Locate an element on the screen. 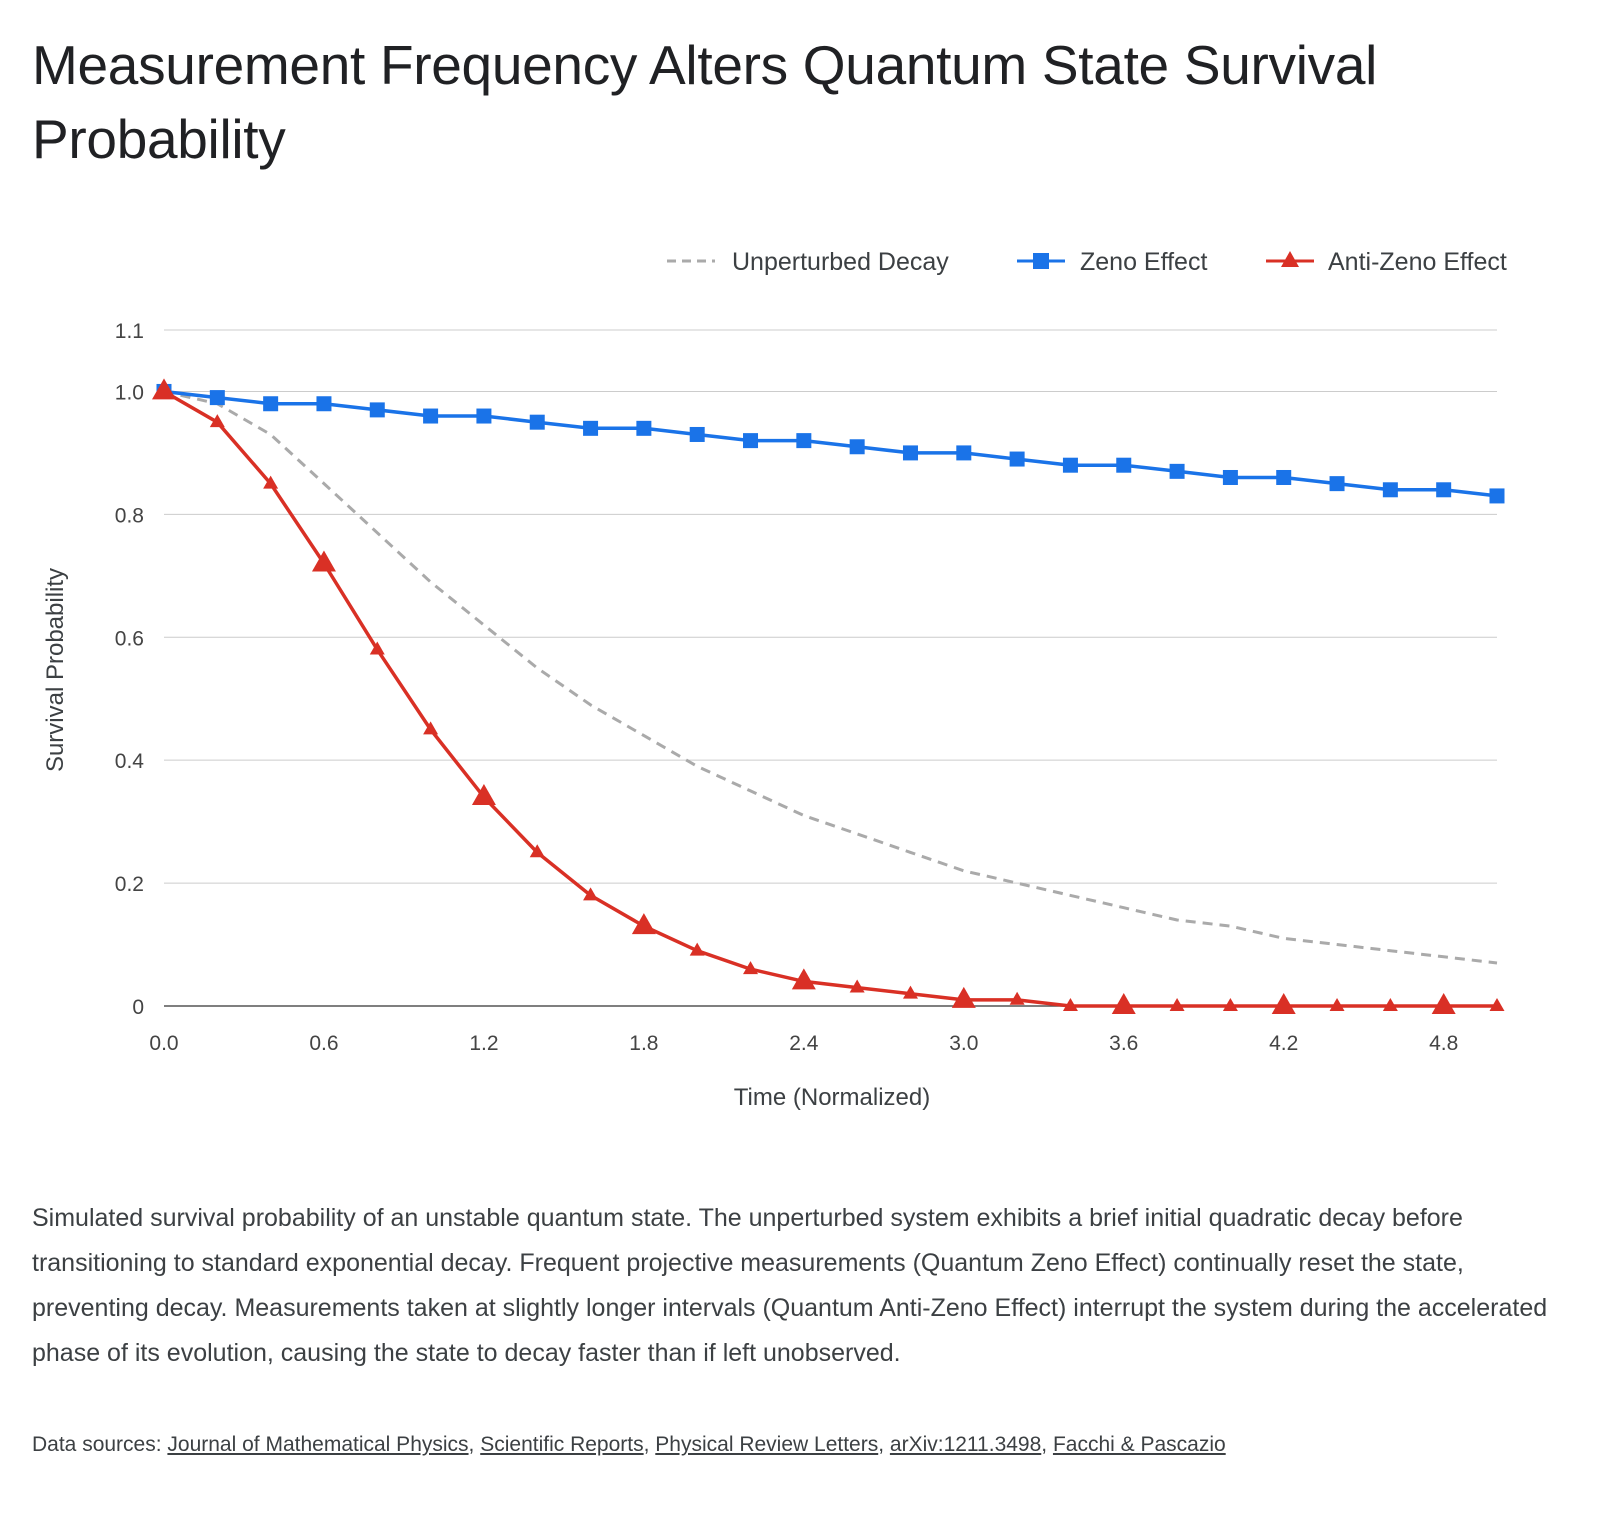  source-link-arxiv: arXiv:1211.3498 is located at coordinates (965, 1444).